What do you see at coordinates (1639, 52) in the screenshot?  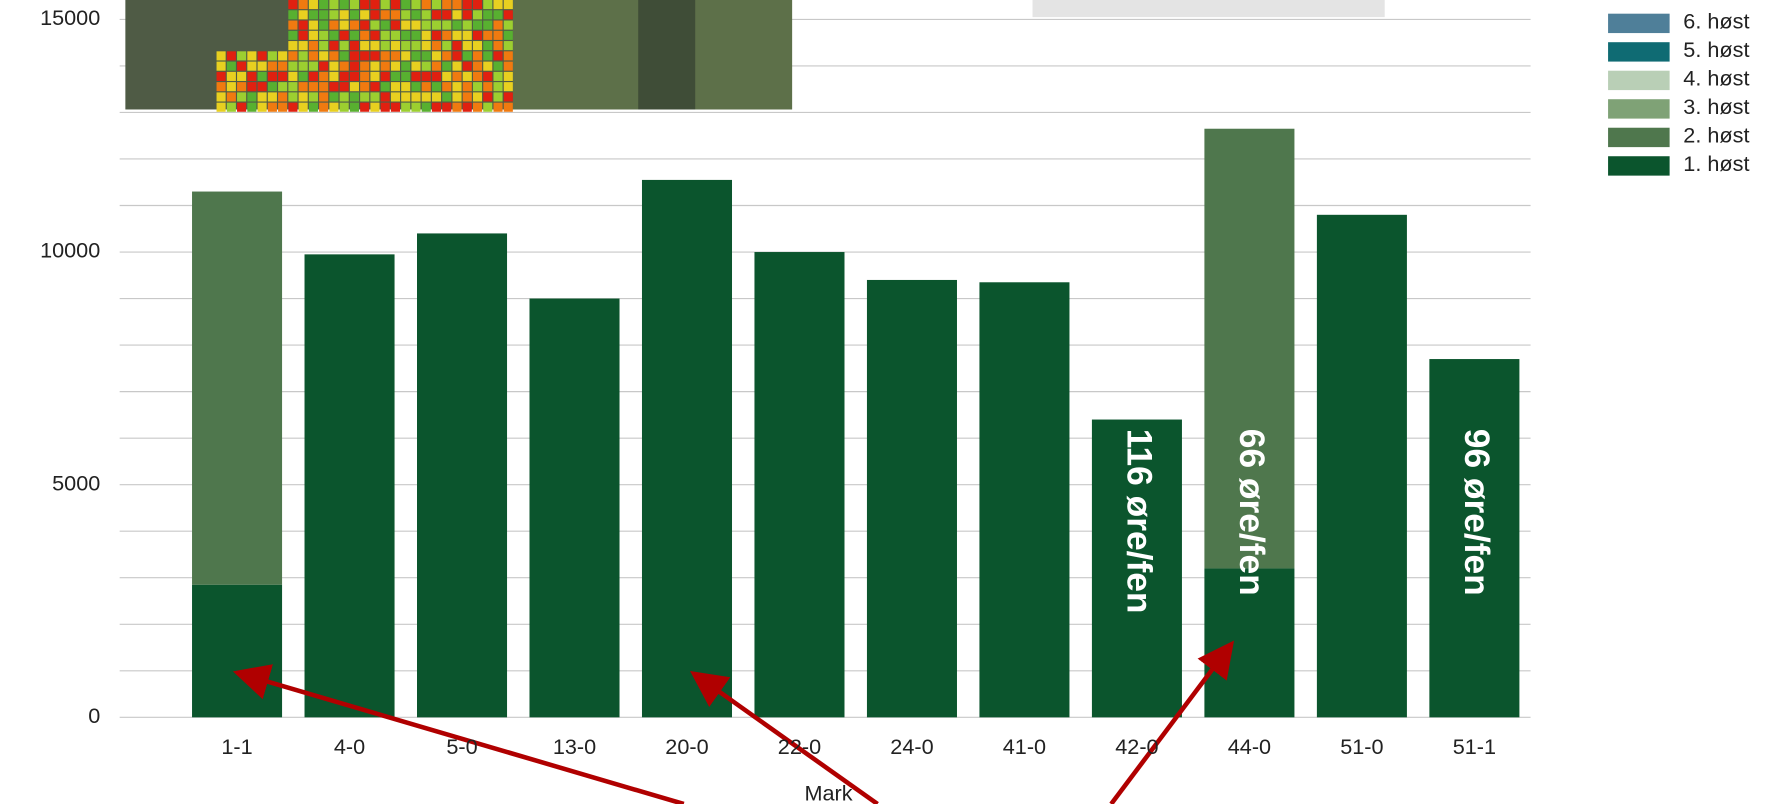 I see `legend-swatch` at bounding box center [1639, 52].